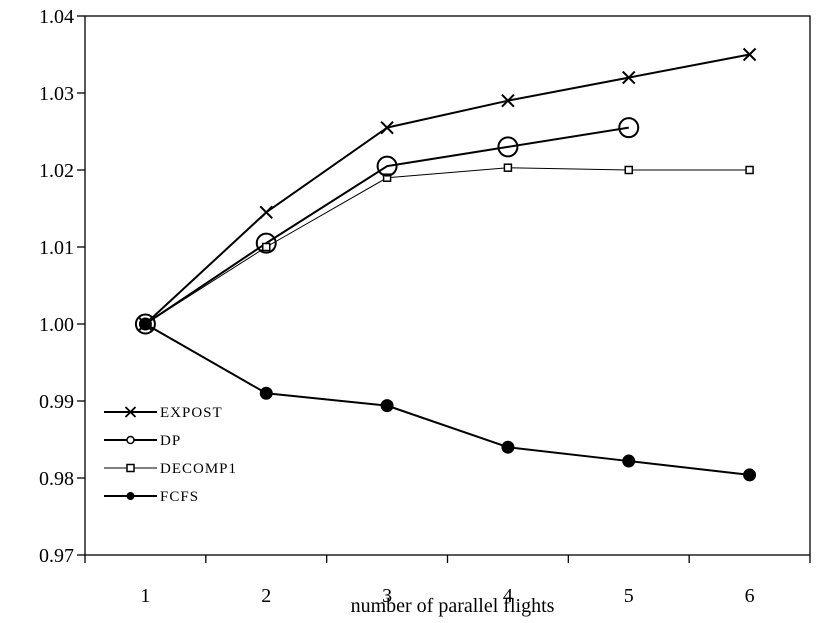 The height and width of the screenshot is (623, 818). I want to click on legend-label-fcfs: FCFS, so click(179, 497).